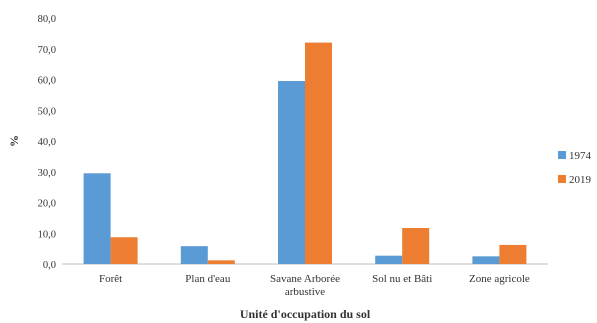 The height and width of the screenshot is (323, 597). Describe the element at coordinates (208, 279) in the screenshot. I see `x-category-label: Plan d'eau` at that location.